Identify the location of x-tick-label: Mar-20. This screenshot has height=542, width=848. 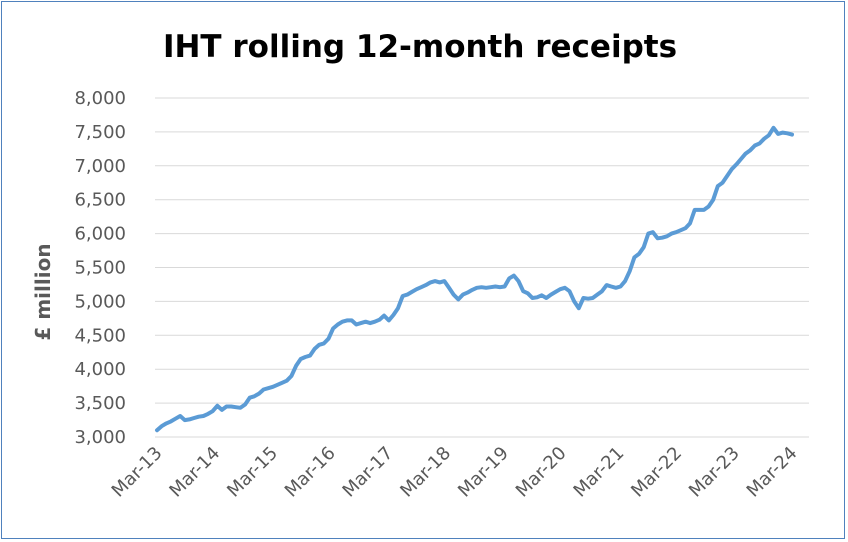
(541, 472).